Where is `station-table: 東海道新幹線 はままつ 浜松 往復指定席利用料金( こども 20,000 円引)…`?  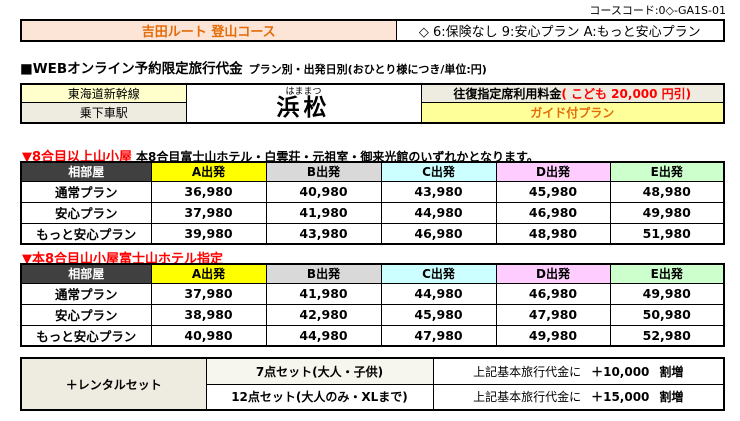
station-table: 東海道新幹線 はままつ 浜松 往復指定席利用料金( こども 20,000 円引)… is located at coordinates (372, 103).